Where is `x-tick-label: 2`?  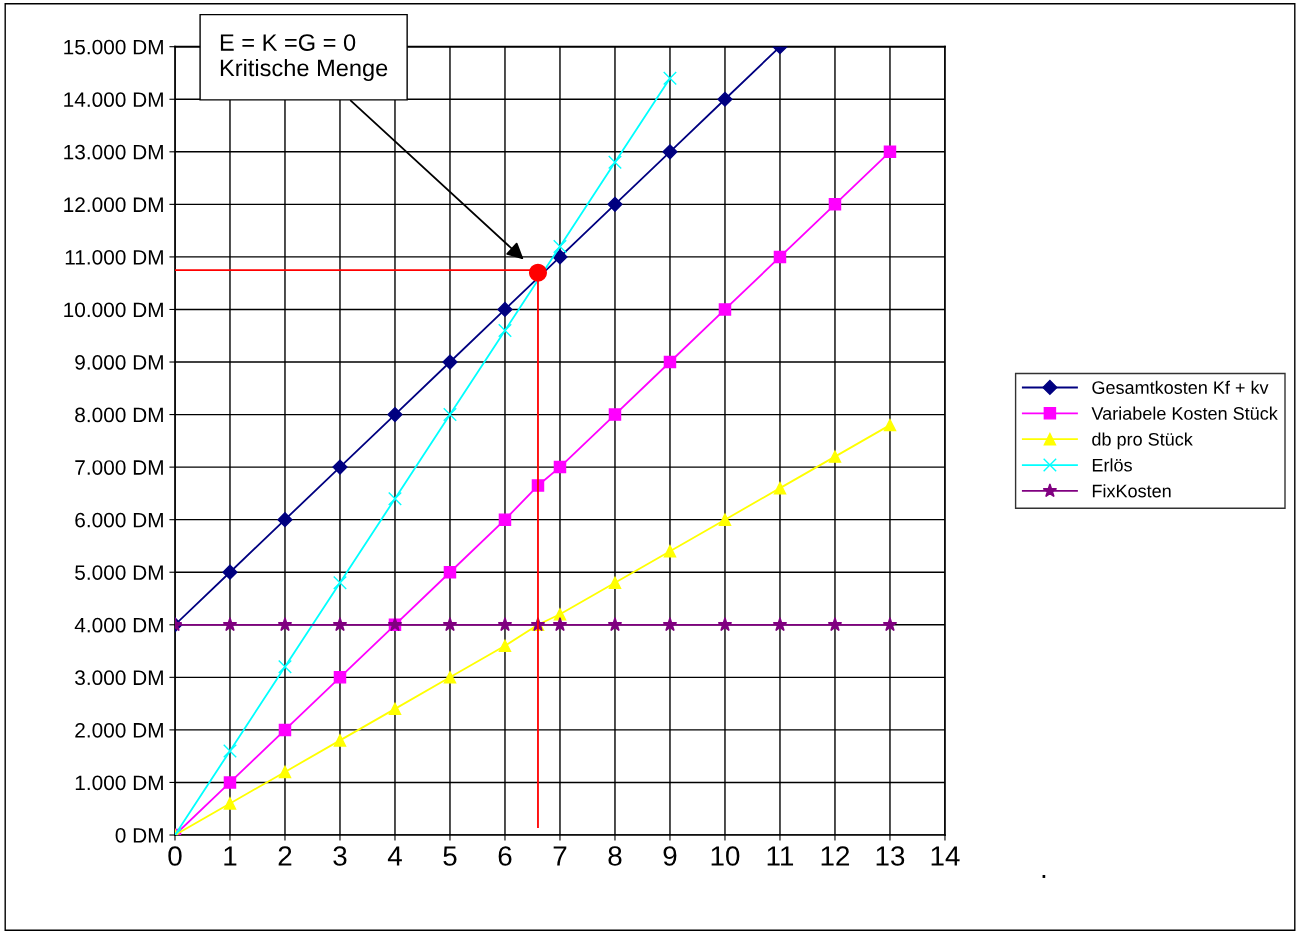
x-tick-label: 2 is located at coordinates (285, 856).